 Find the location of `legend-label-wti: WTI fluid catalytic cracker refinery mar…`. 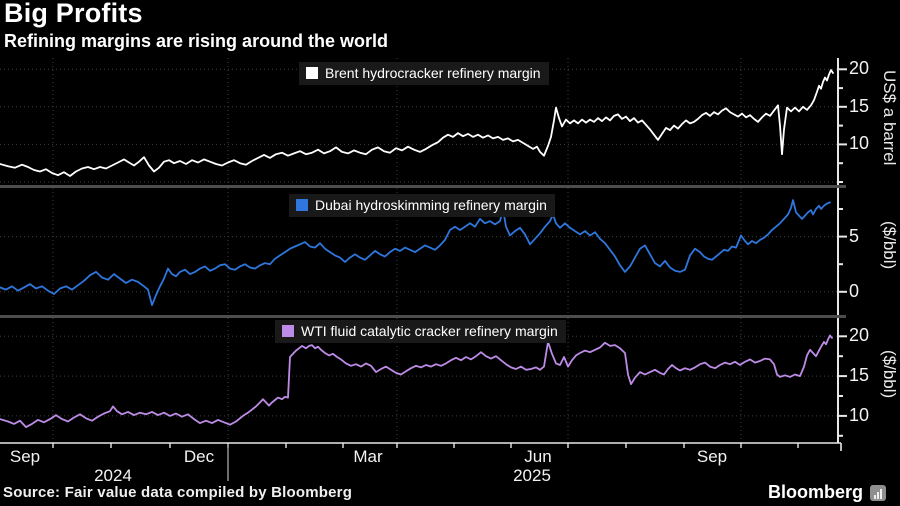

legend-label-wti: WTI fluid catalytic cracker refinery mar… is located at coordinates (429, 331).